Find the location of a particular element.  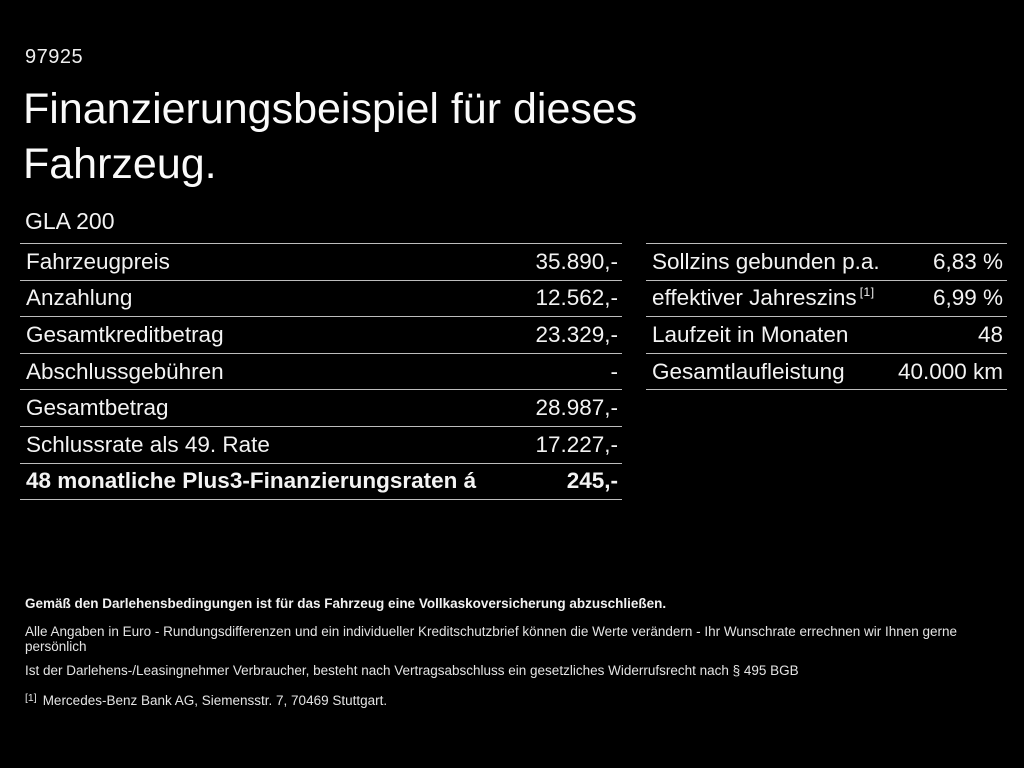

page-title-line2: Fahrzeug. is located at coordinates (120, 163).